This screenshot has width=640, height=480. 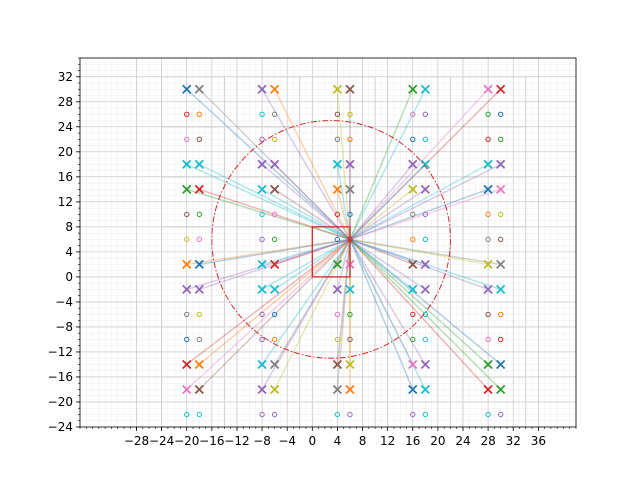 I want to click on y-tick-label: 24, so click(x=65, y=127).